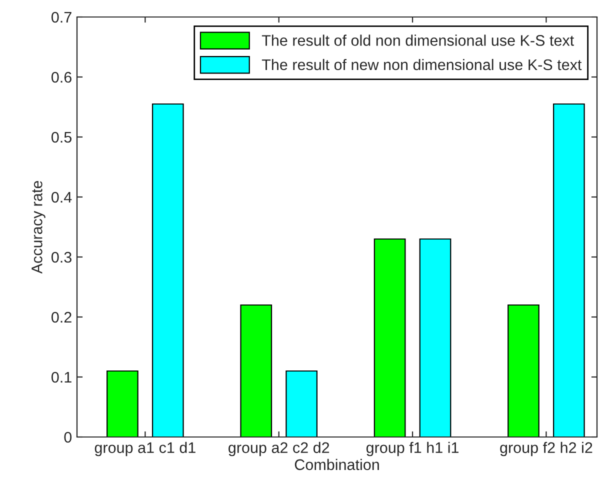  Describe the element at coordinates (62, 137) in the screenshot. I see `y-tick-label: 0.5` at that location.